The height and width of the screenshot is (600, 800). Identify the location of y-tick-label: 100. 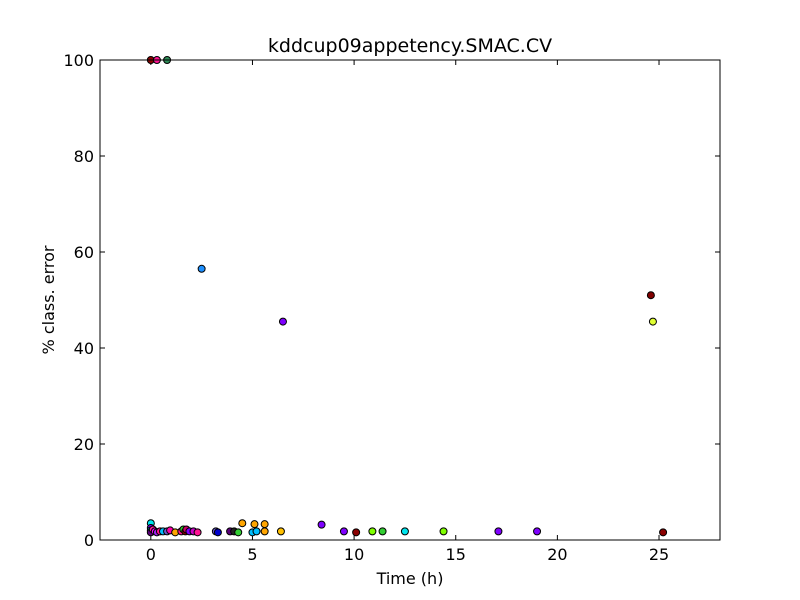
(78, 60).